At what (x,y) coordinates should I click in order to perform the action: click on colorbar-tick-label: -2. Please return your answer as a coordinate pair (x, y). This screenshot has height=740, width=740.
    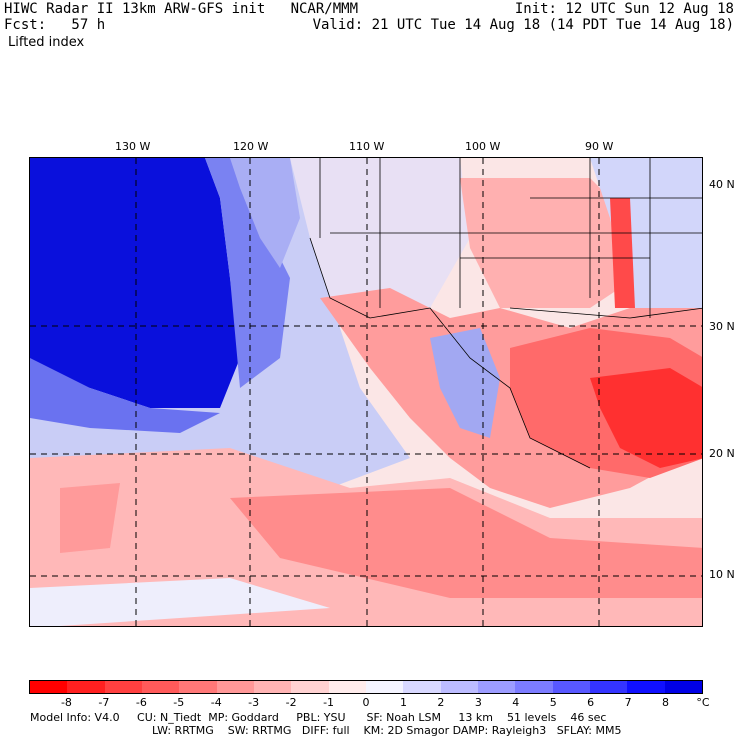
    Looking at the image, I should click on (291, 702).